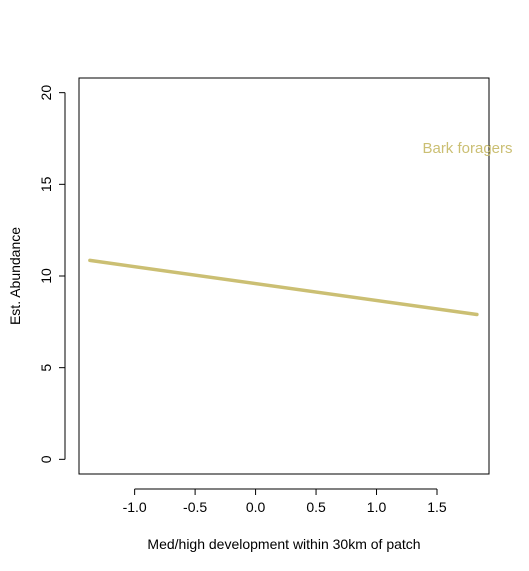 The image size is (529, 571). I want to click on x-tick-label: 0.0, so click(256, 507).